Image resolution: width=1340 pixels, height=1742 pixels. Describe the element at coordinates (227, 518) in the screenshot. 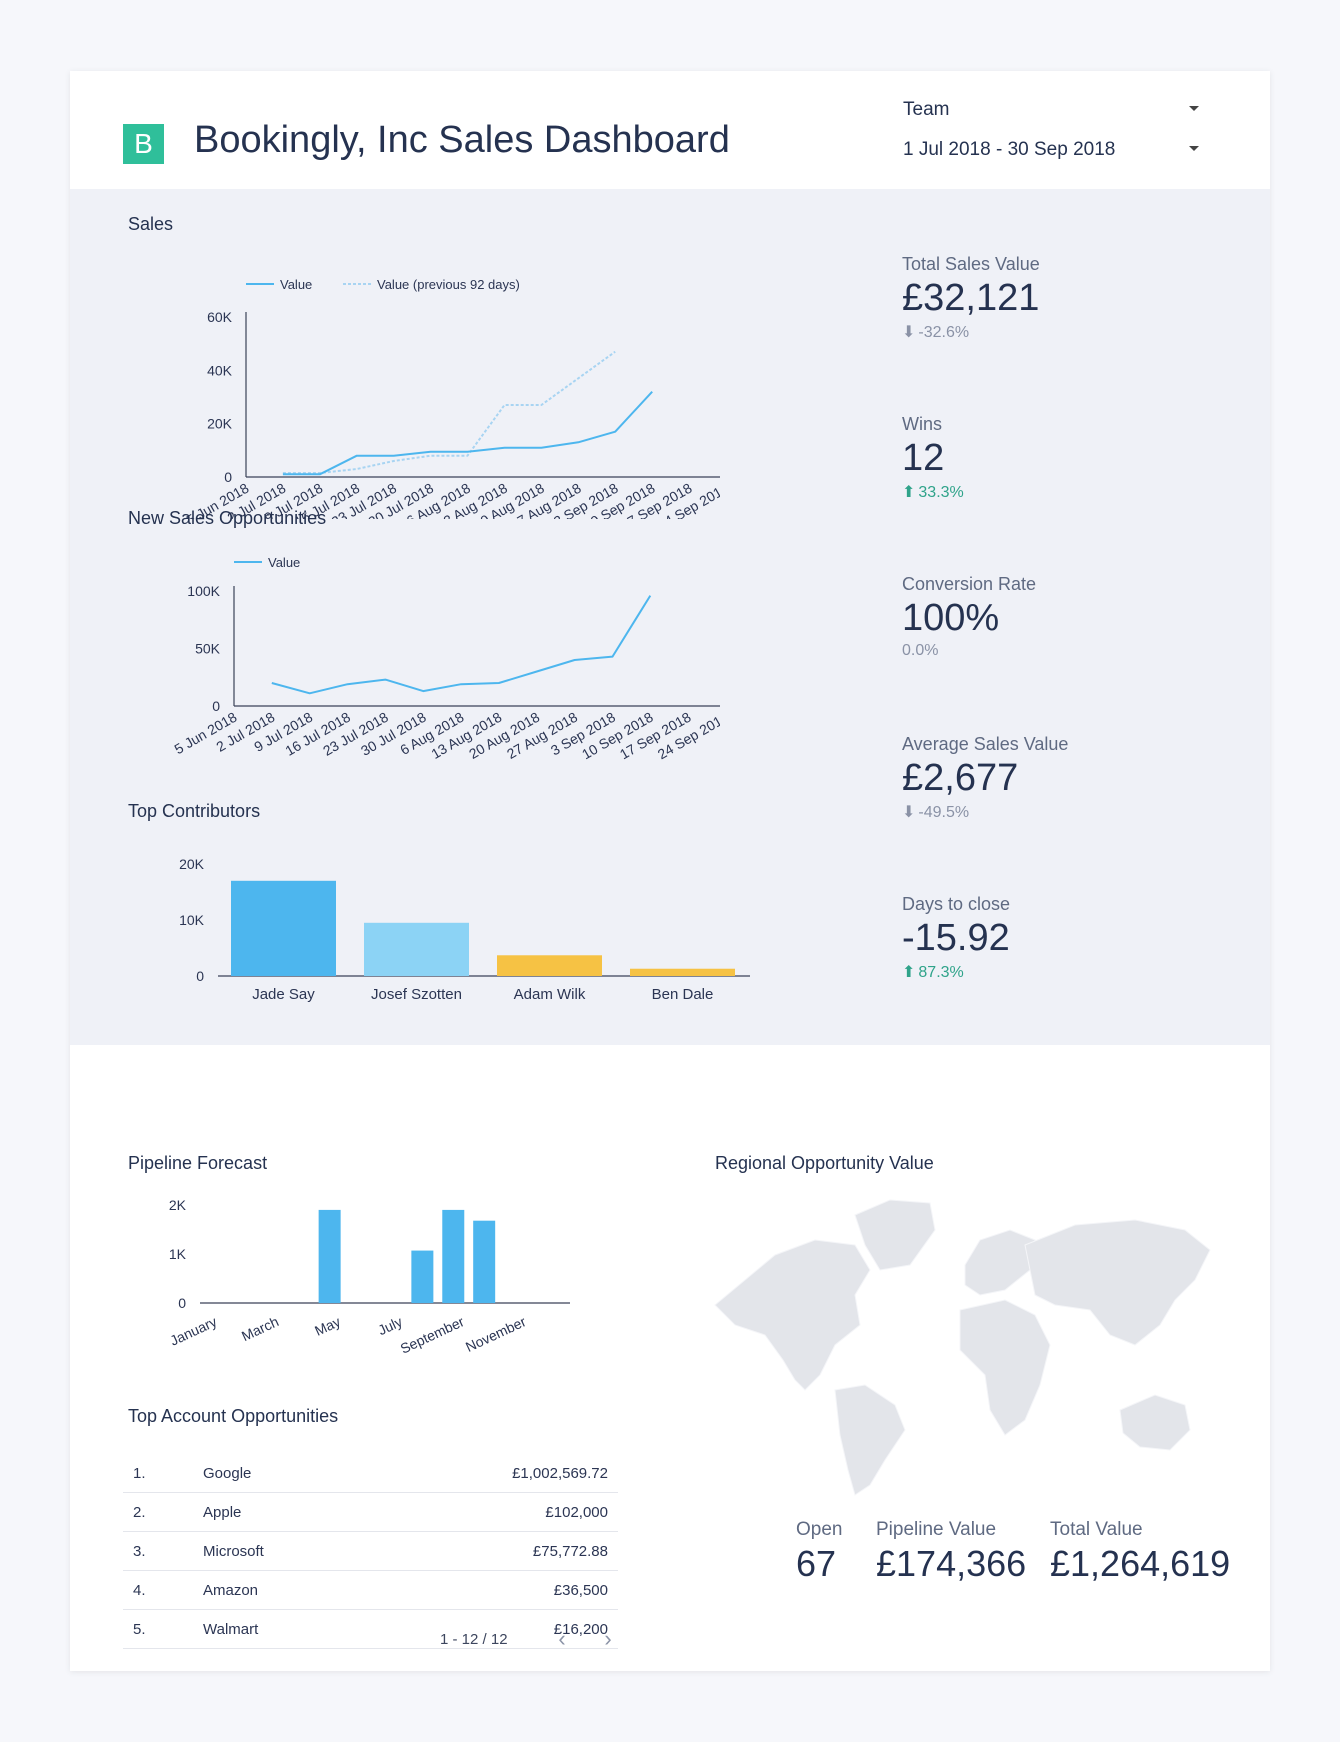

I see `new-opps-chart-title: New Sales Opportunities` at that location.